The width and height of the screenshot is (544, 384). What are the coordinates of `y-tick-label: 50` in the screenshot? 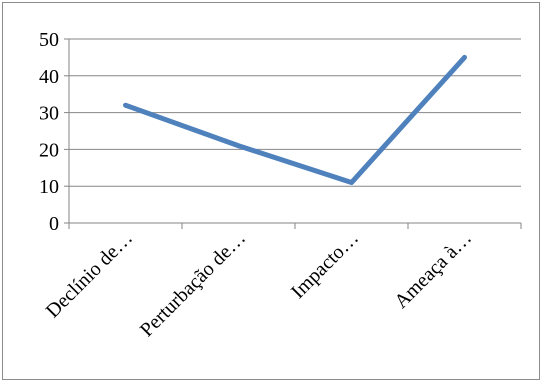 It's located at (49, 40).